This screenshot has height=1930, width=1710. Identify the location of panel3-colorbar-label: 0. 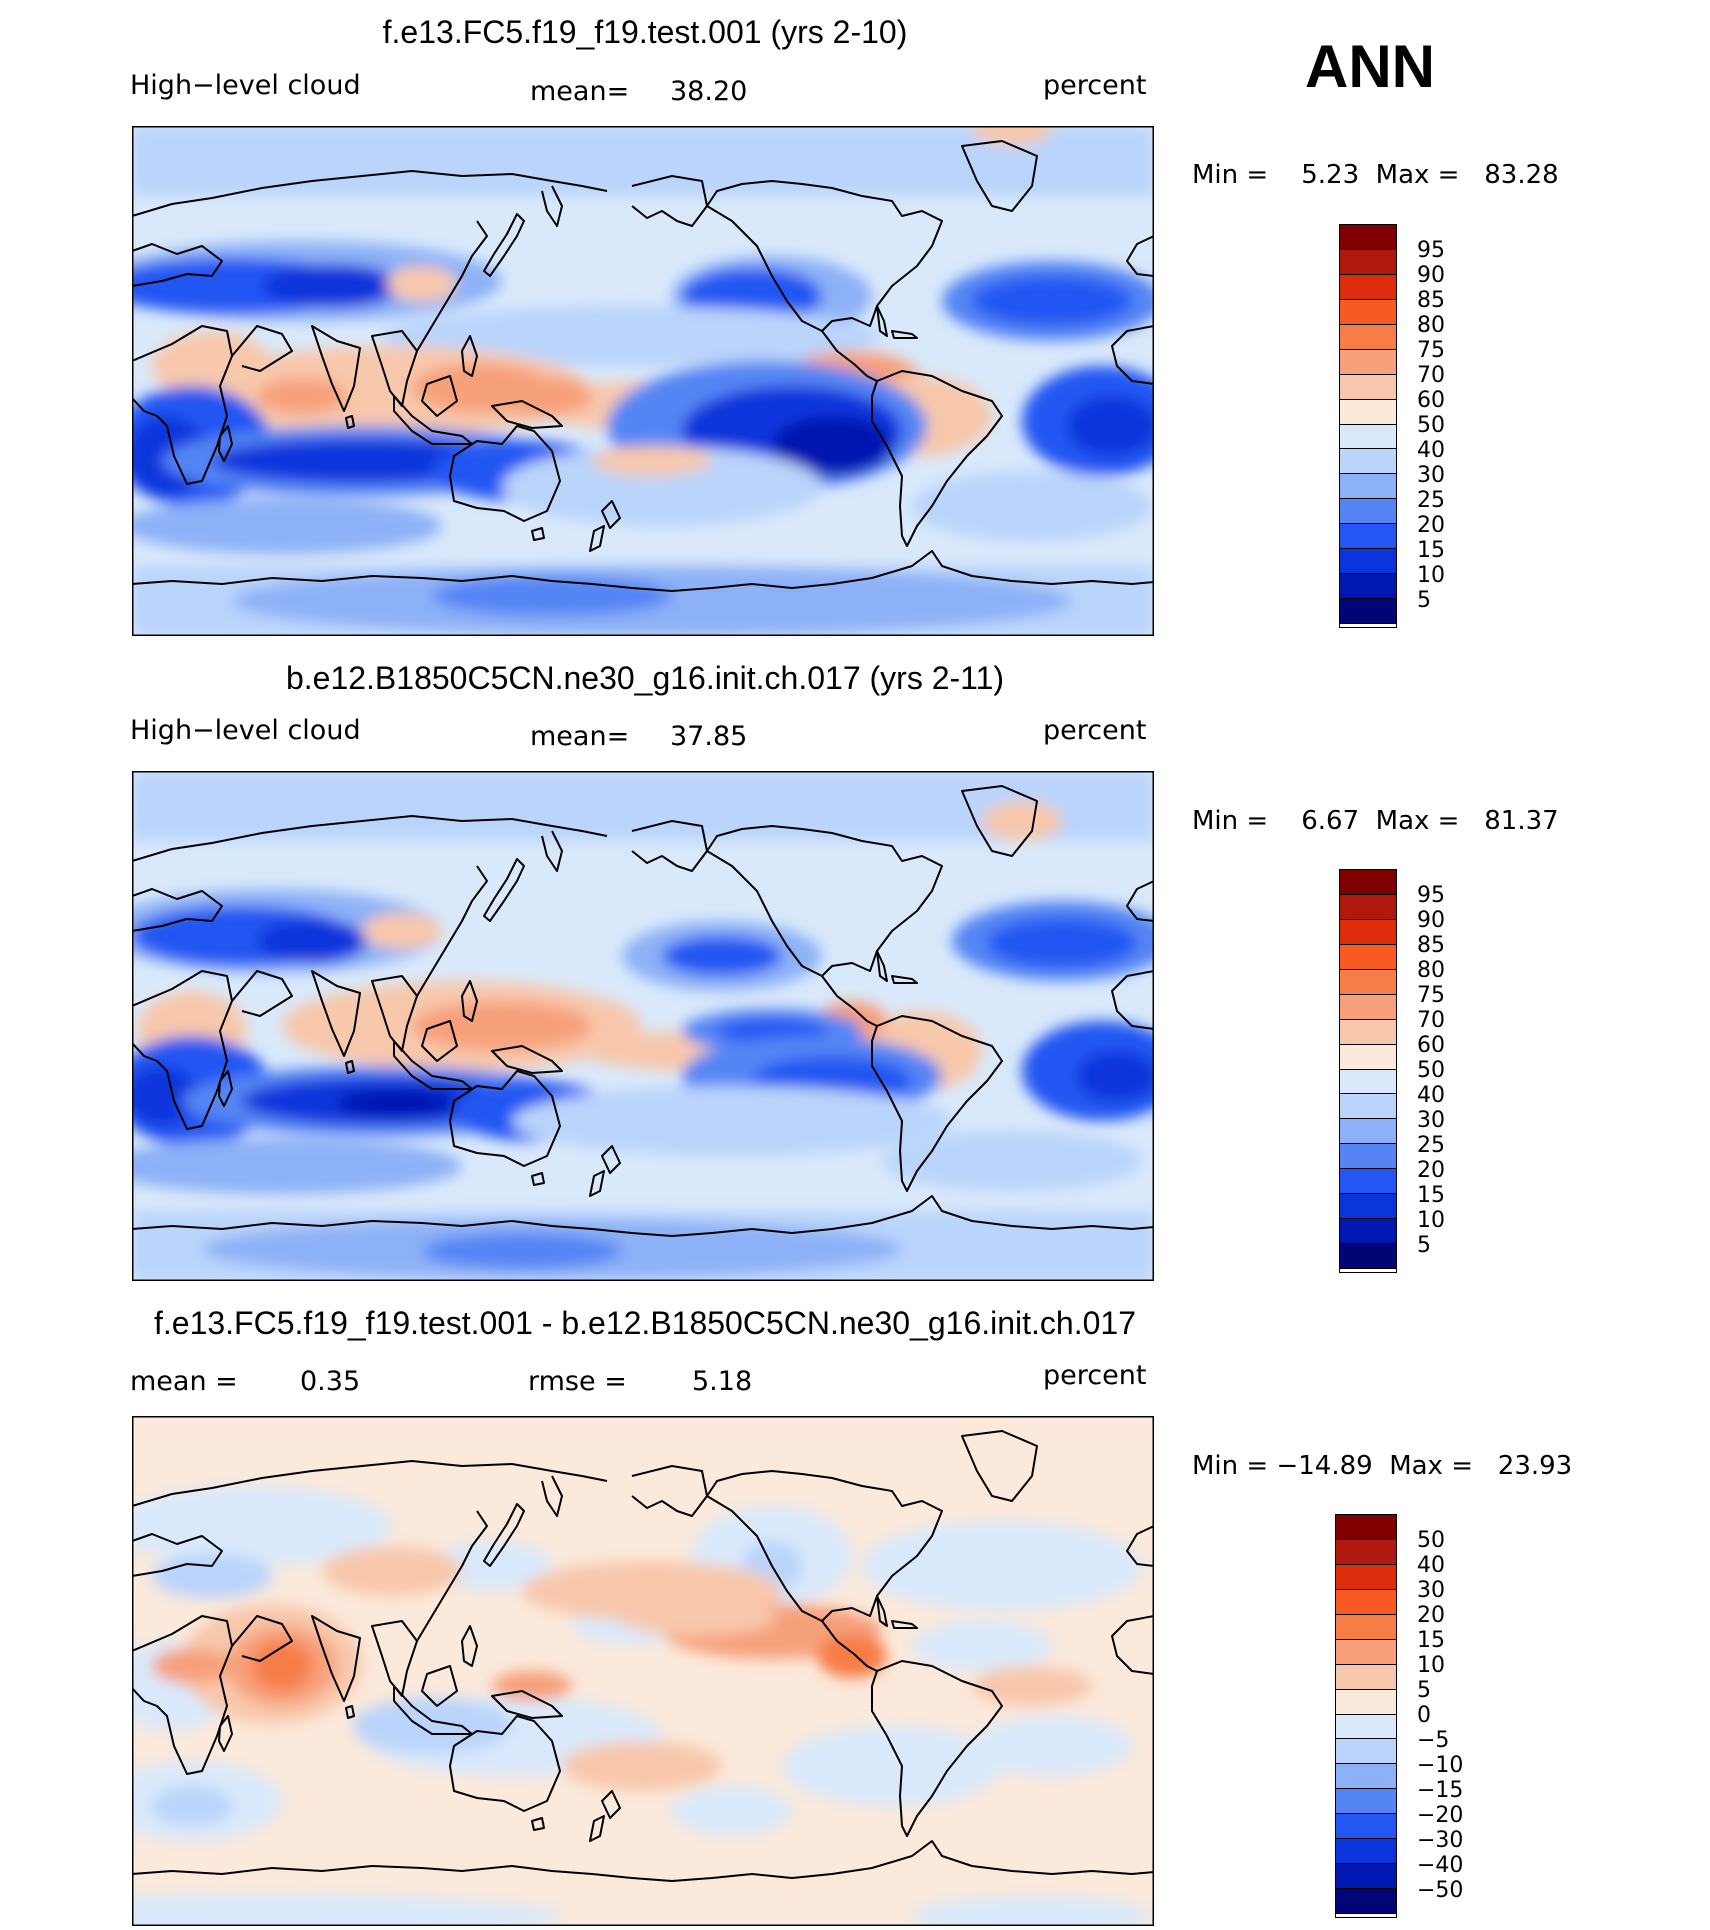
(1424, 1715).